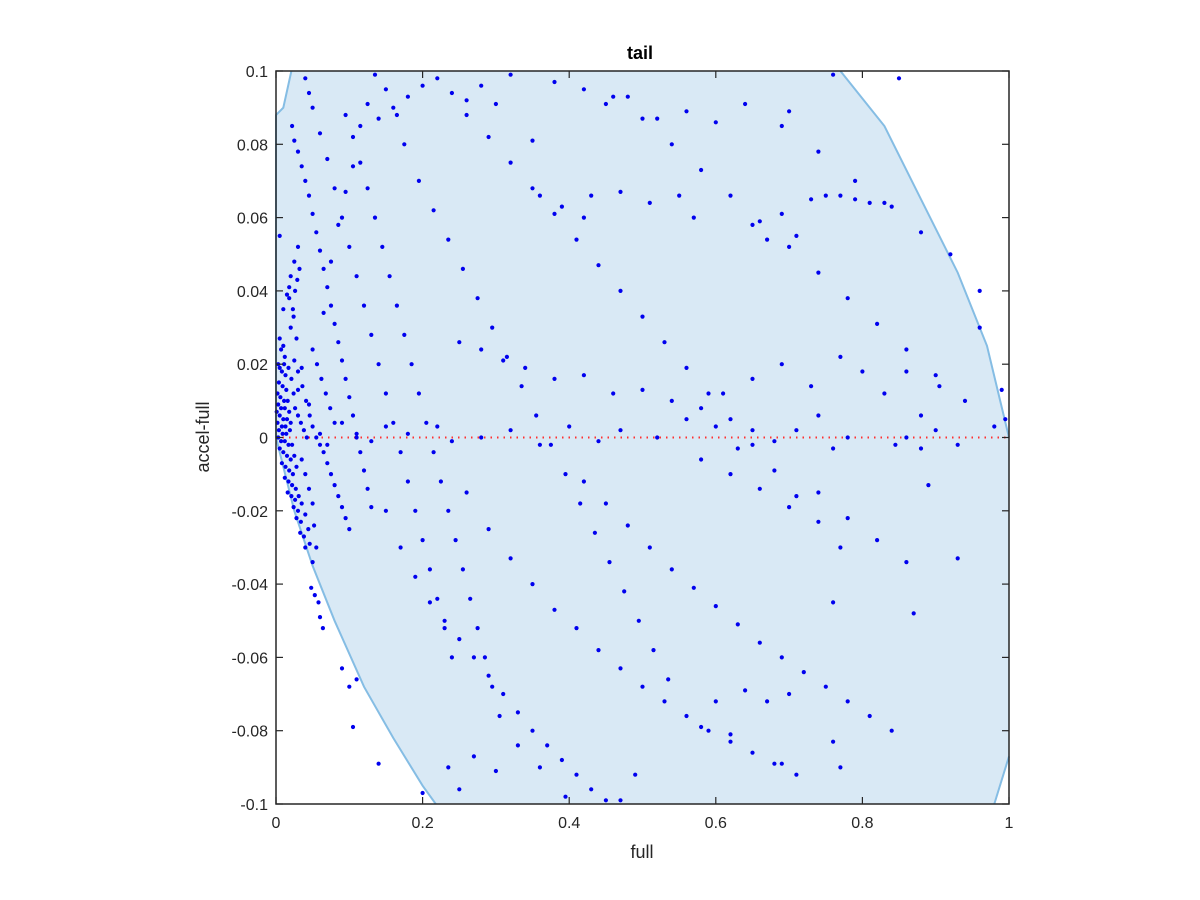  Describe the element at coordinates (640, 53) in the screenshot. I see `chart-title: tail` at that location.